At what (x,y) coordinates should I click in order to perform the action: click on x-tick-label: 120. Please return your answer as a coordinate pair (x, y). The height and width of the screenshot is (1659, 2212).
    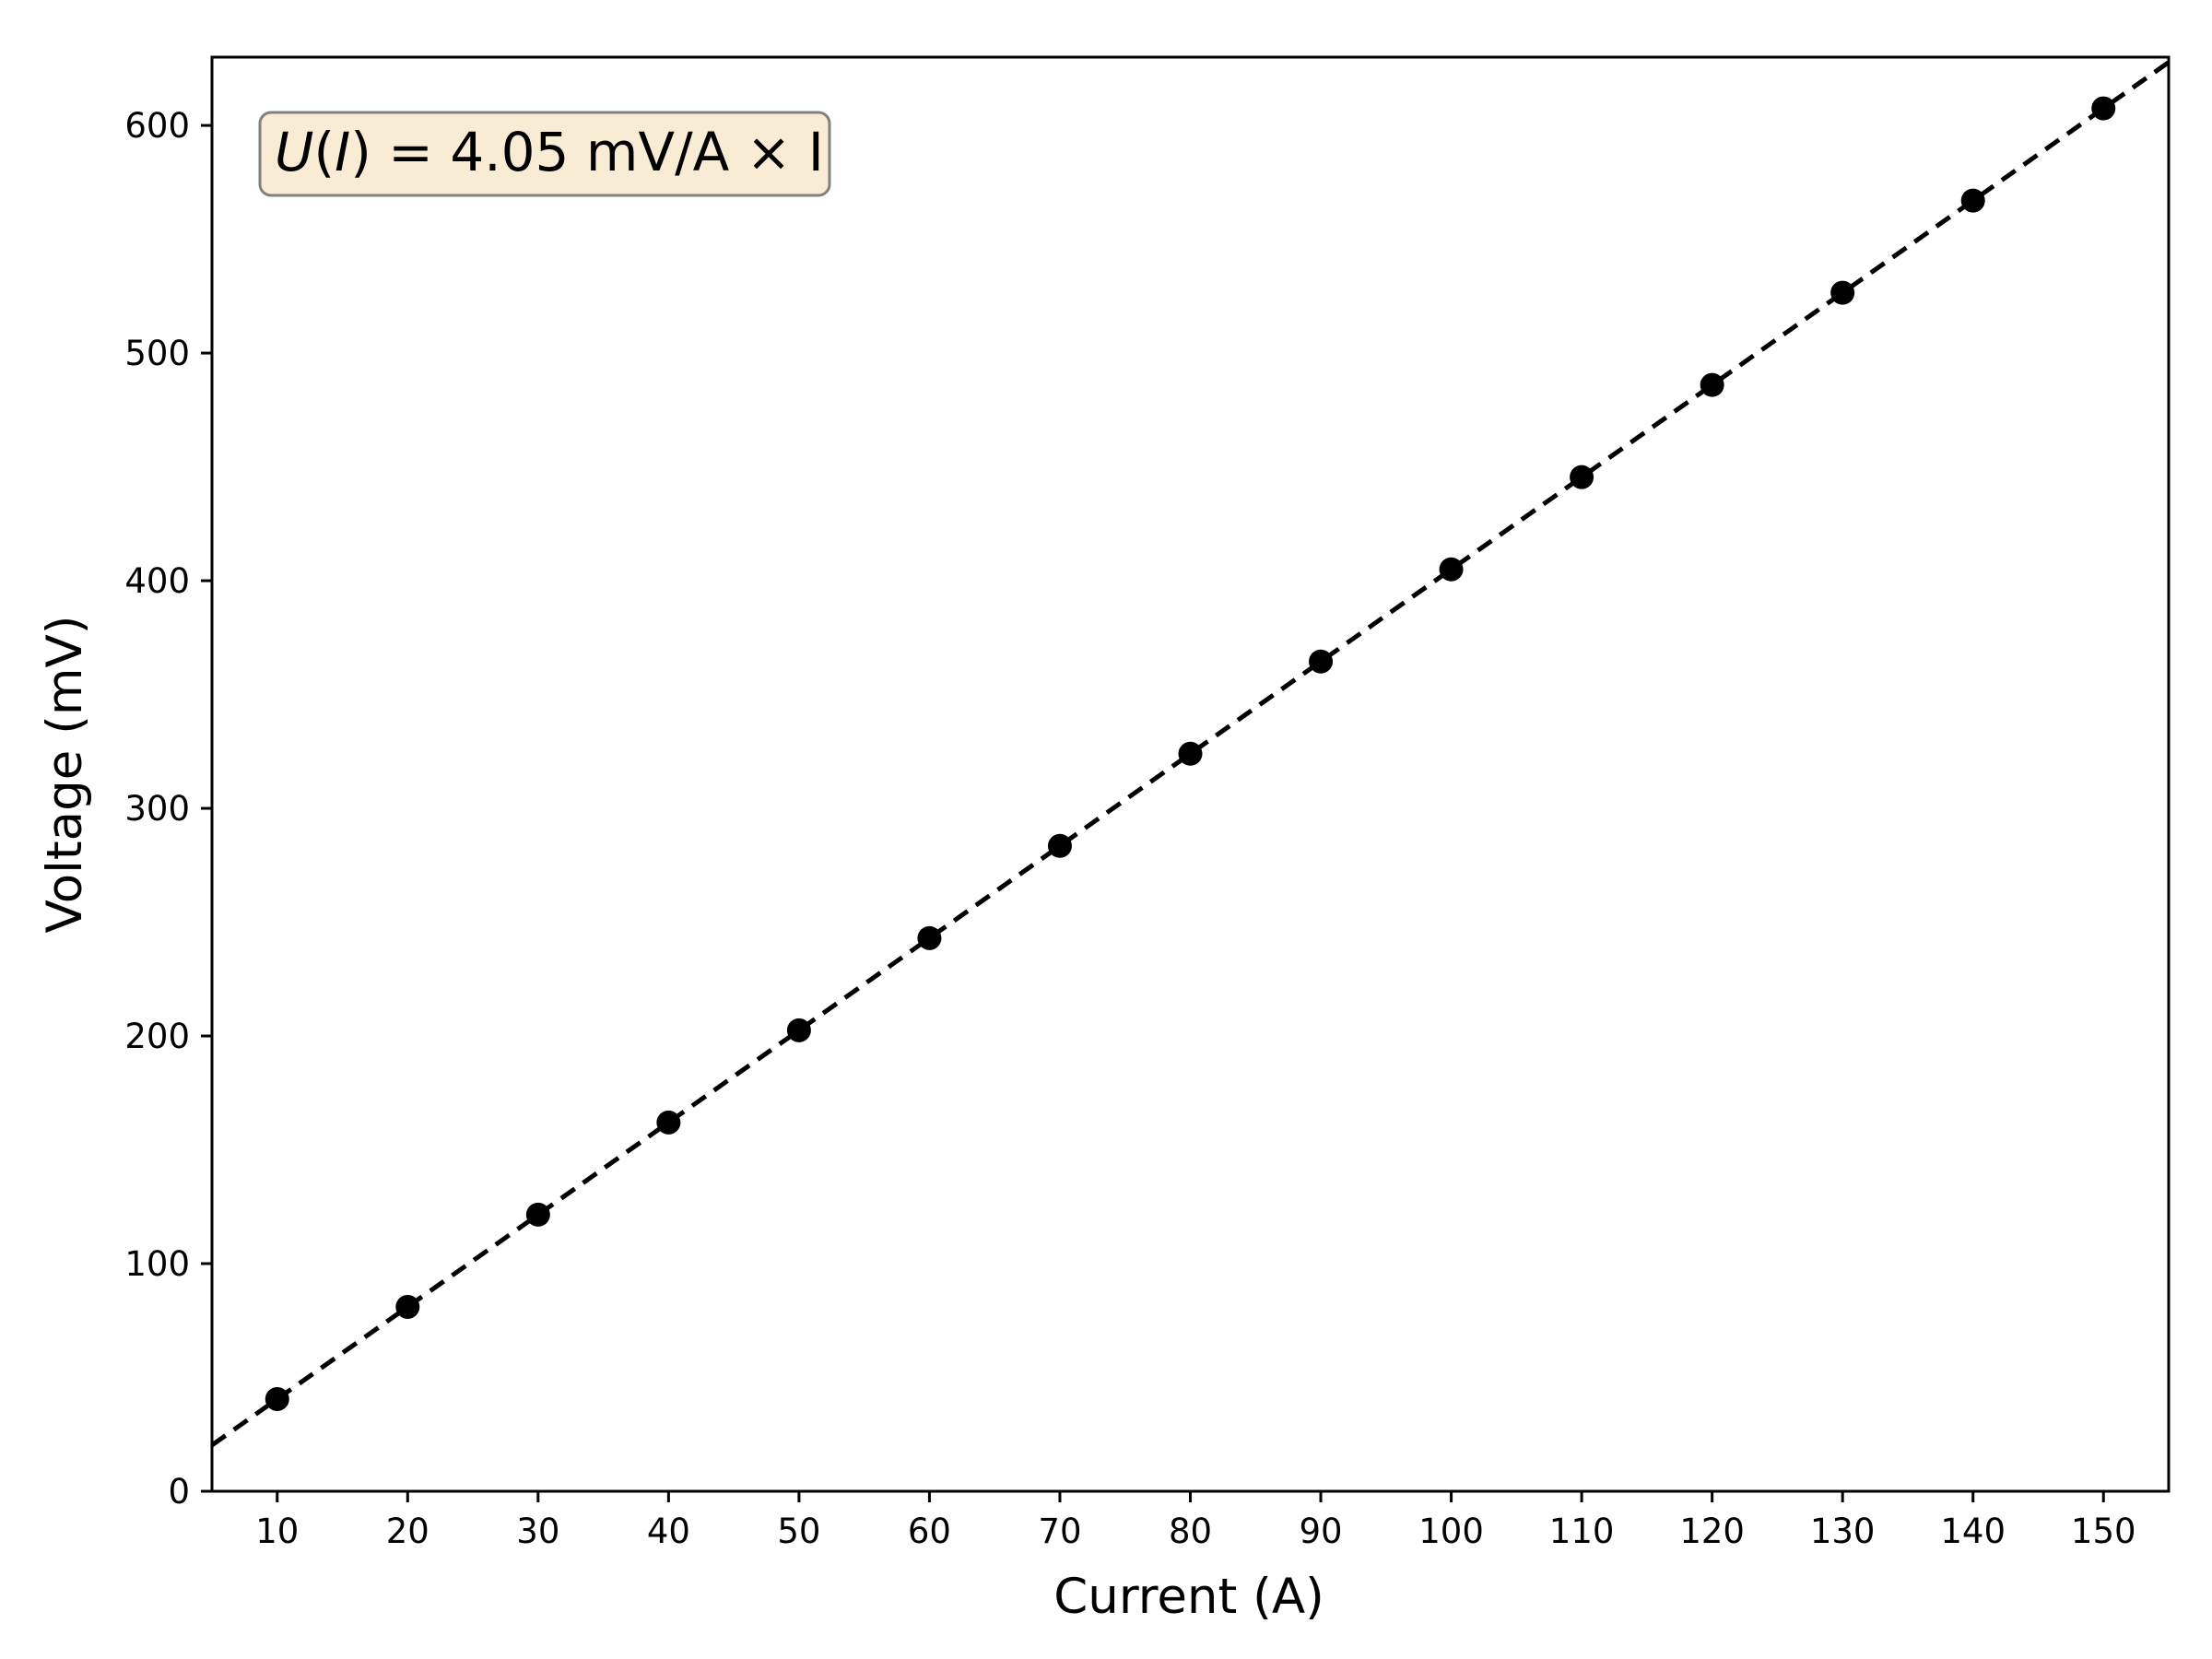
    Looking at the image, I should click on (1712, 1531).